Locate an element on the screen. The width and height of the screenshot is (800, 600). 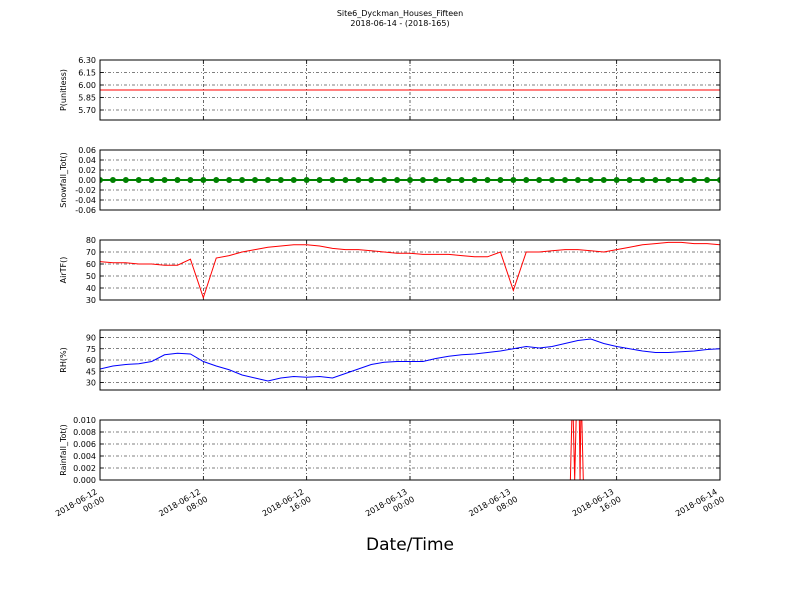
y-tick-label: 6.00 is located at coordinates (87, 85).